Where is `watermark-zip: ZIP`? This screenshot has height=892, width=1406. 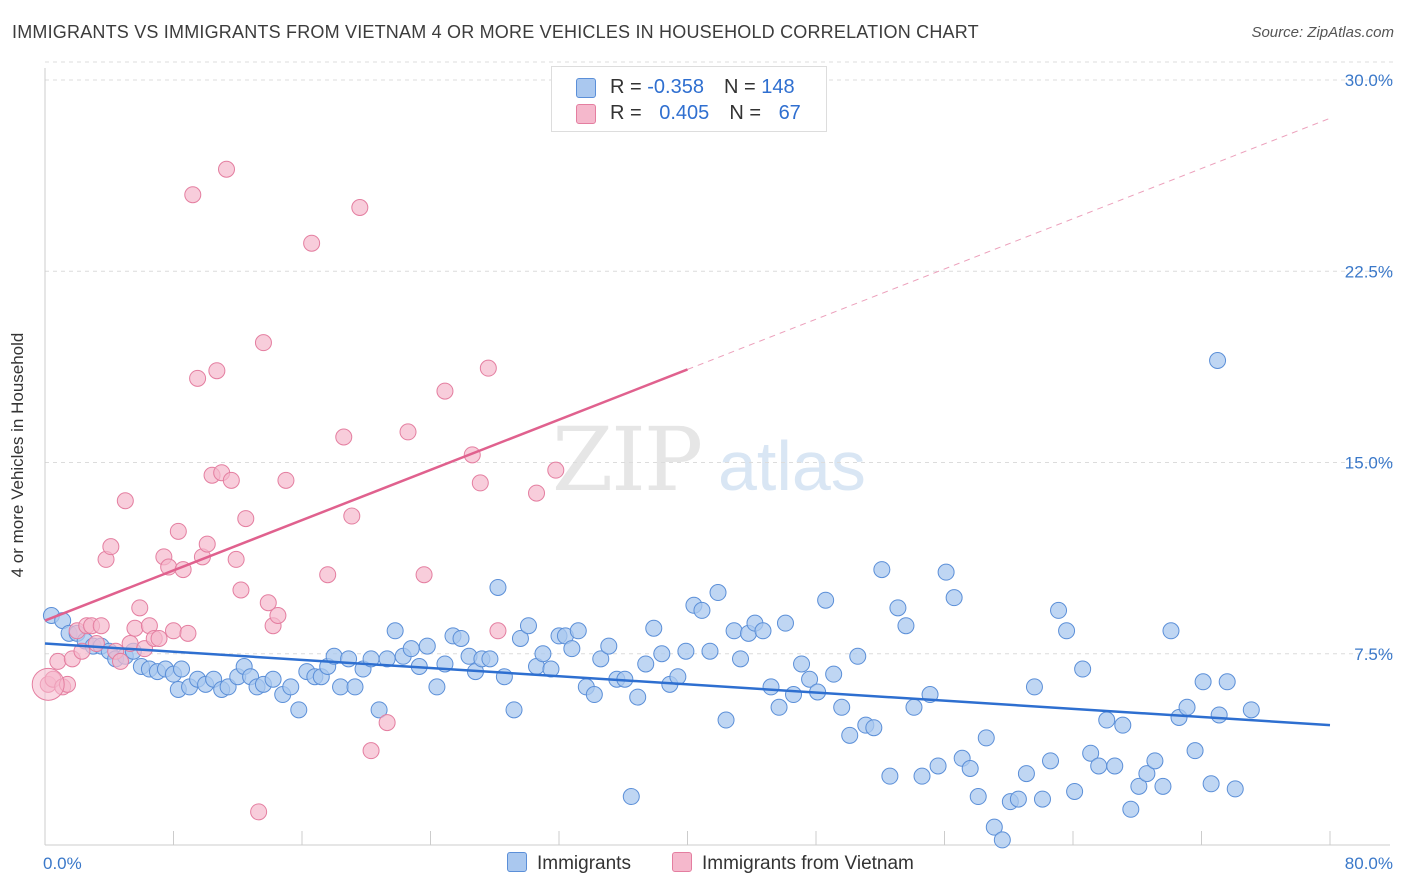 watermark-zip: ZIP is located at coordinates (627, 459).